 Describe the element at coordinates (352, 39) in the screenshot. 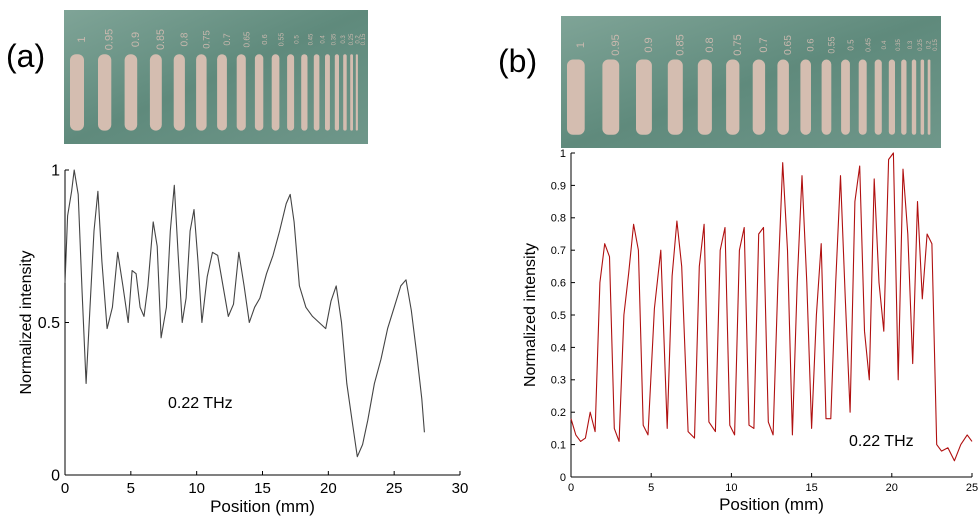

I see `target-label: 0.25` at that location.